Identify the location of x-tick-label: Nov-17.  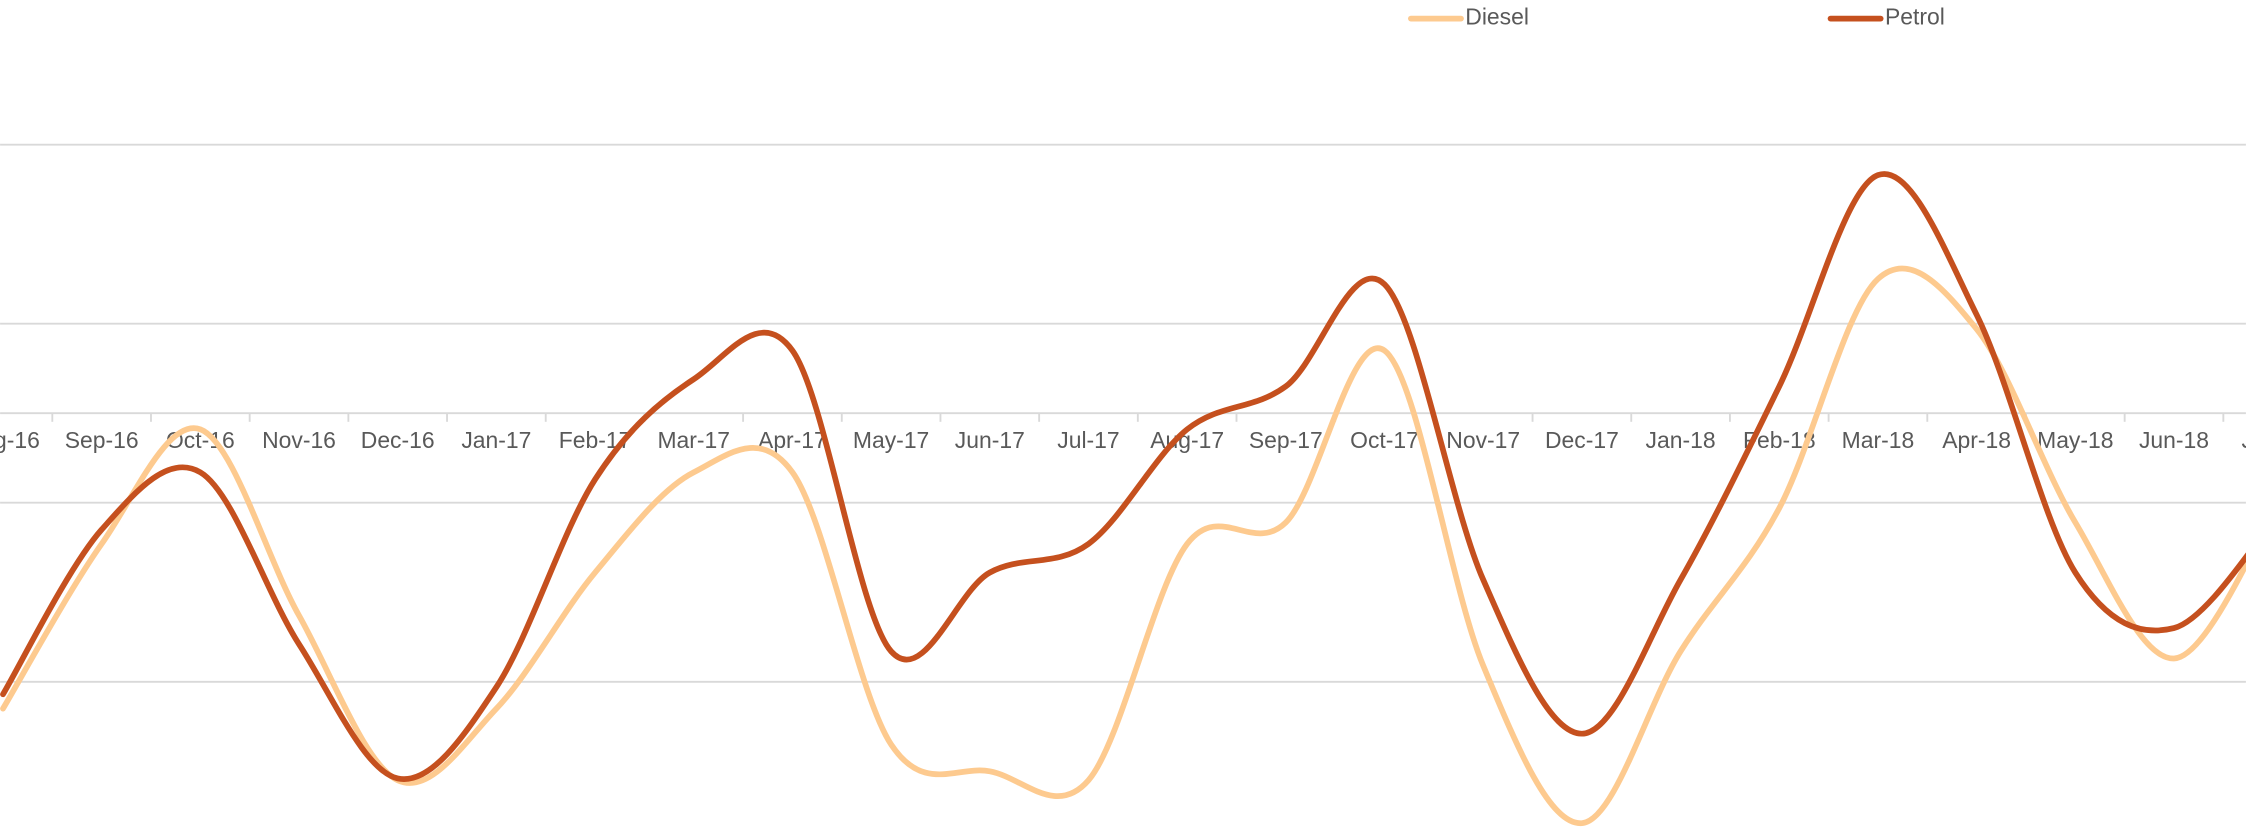
(1483, 440).